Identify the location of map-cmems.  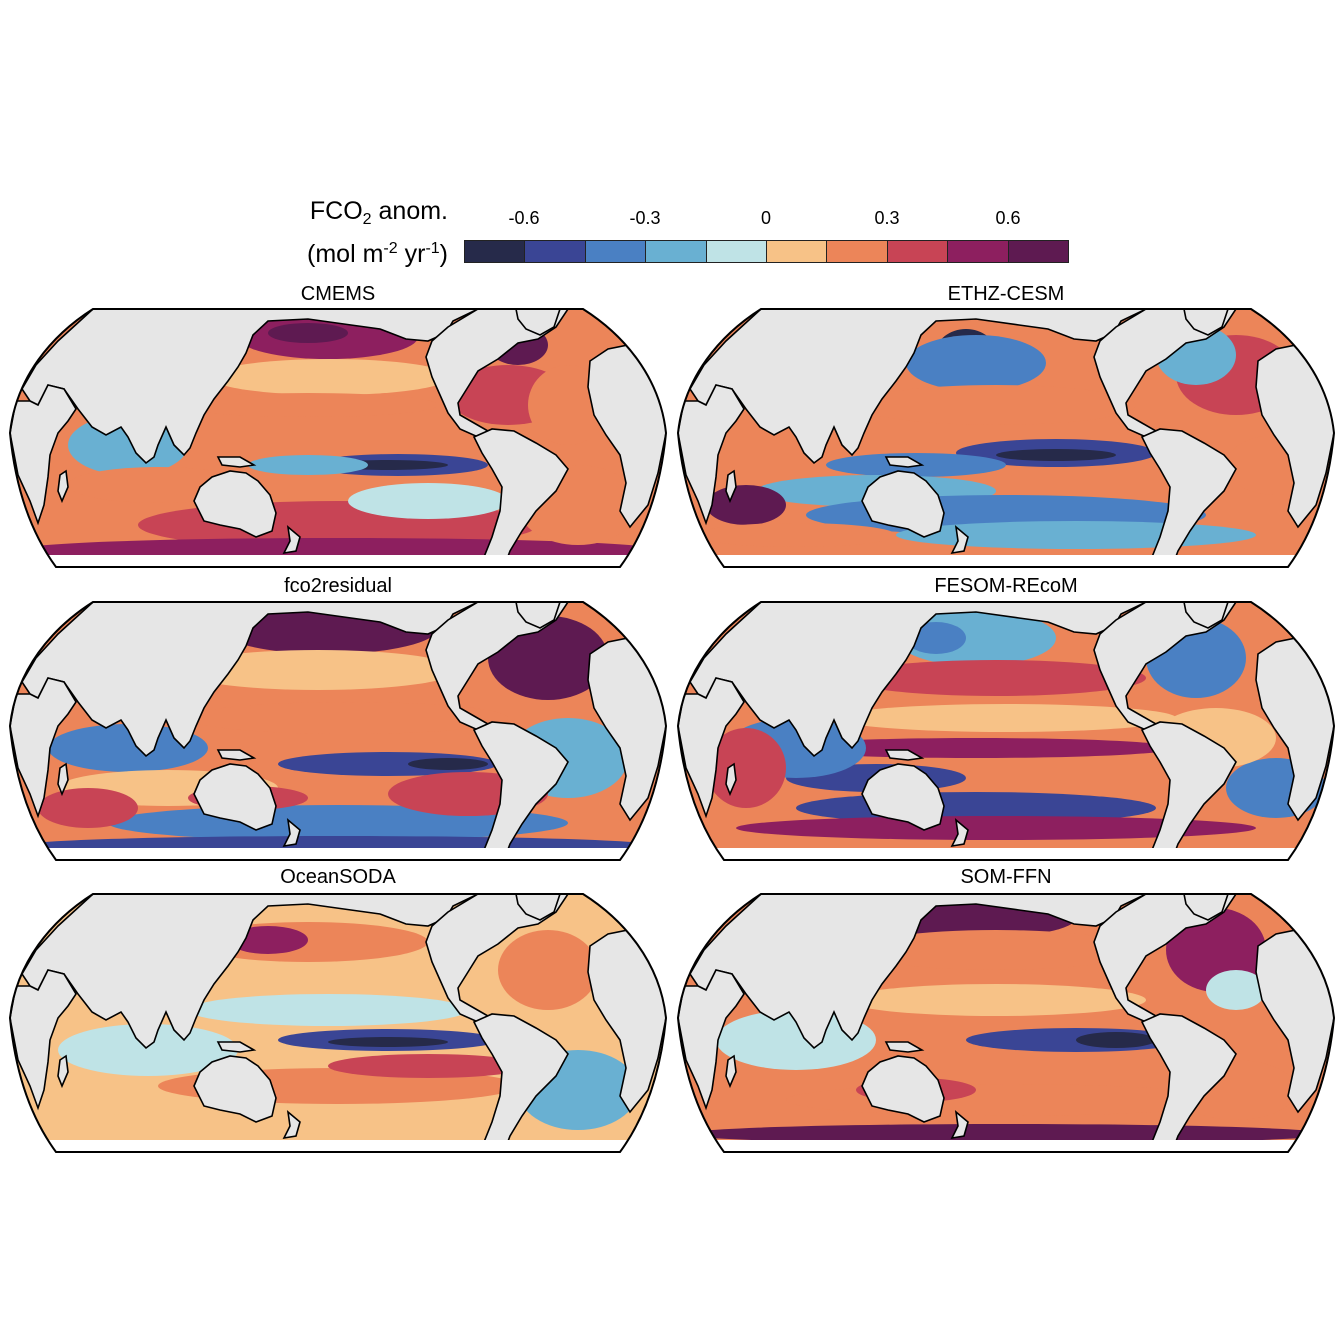
(338, 438).